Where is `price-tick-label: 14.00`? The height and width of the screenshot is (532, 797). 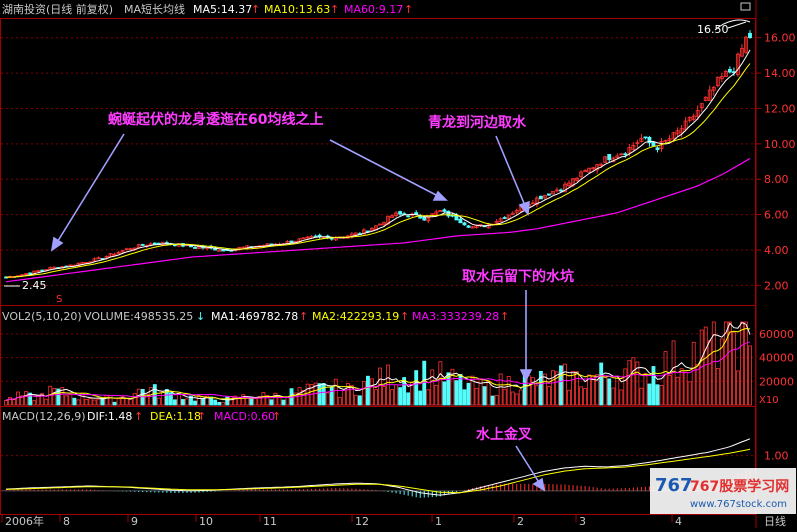 price-tick-label: 14.00 is located at coordinates (780, 73).